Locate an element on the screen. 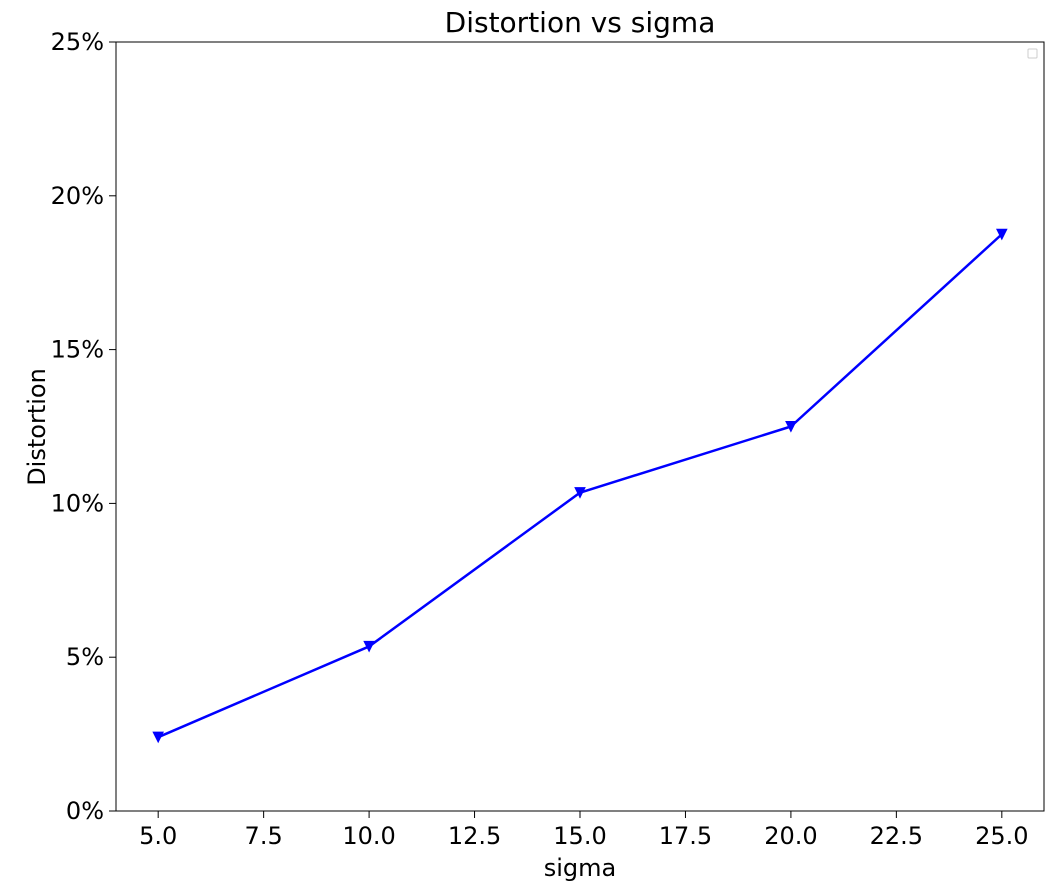 This screenshot has width=1054, height=892. x-tick-label: 12.5 is located at coordinates (474, 836).